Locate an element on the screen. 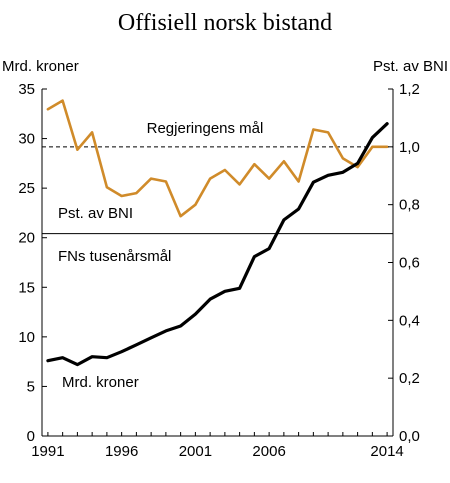 The height and width of the screenshot is (483, 450). reference-label-goal: Regjeringens mål is located at coordinates (205, 128).